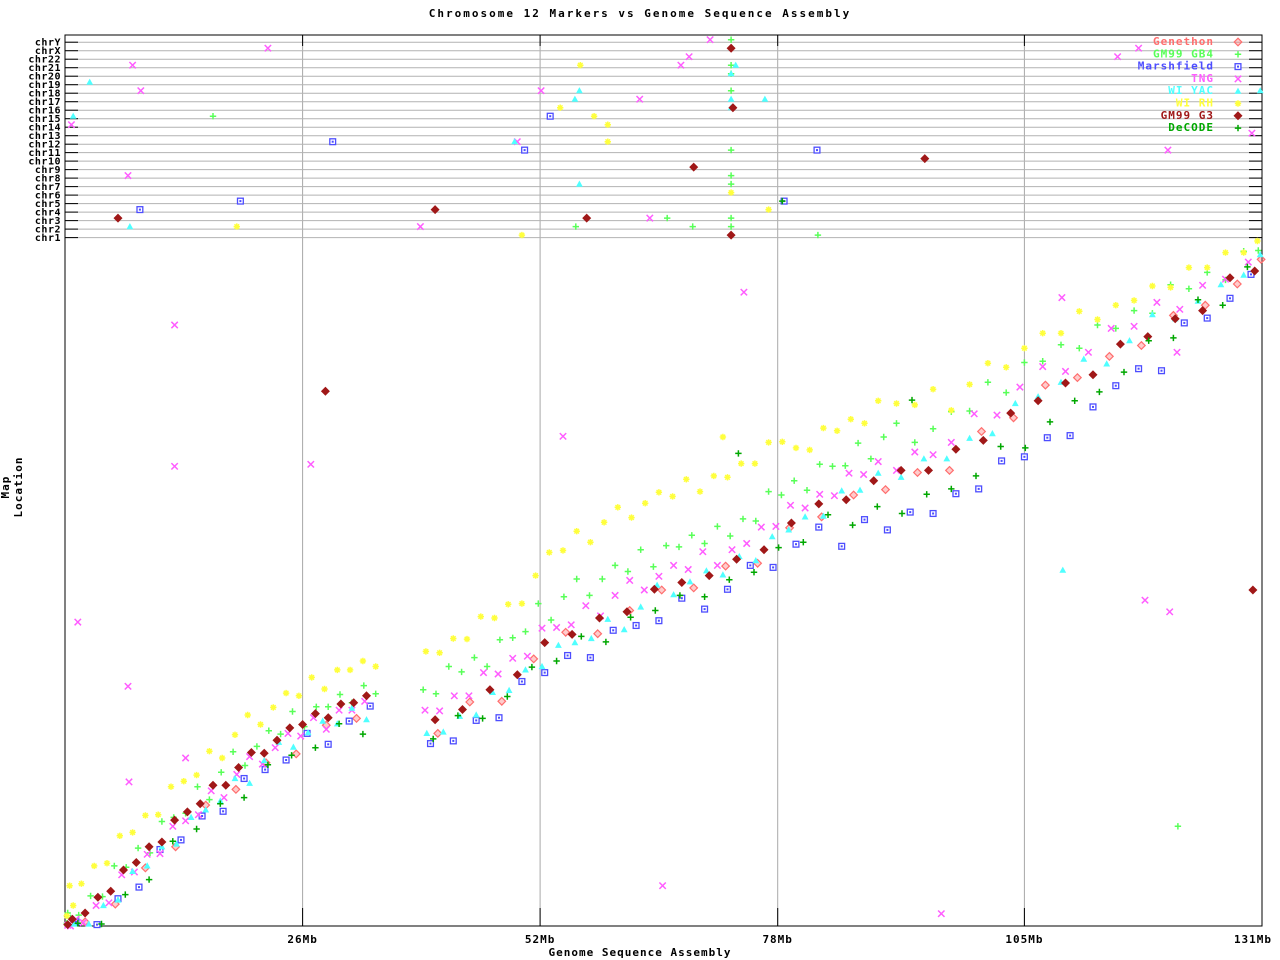  What do you see at coordinates (302, 939) in the screenshot?
I see `x-tick-label: 26Mb` at bounding box center [302, 939].